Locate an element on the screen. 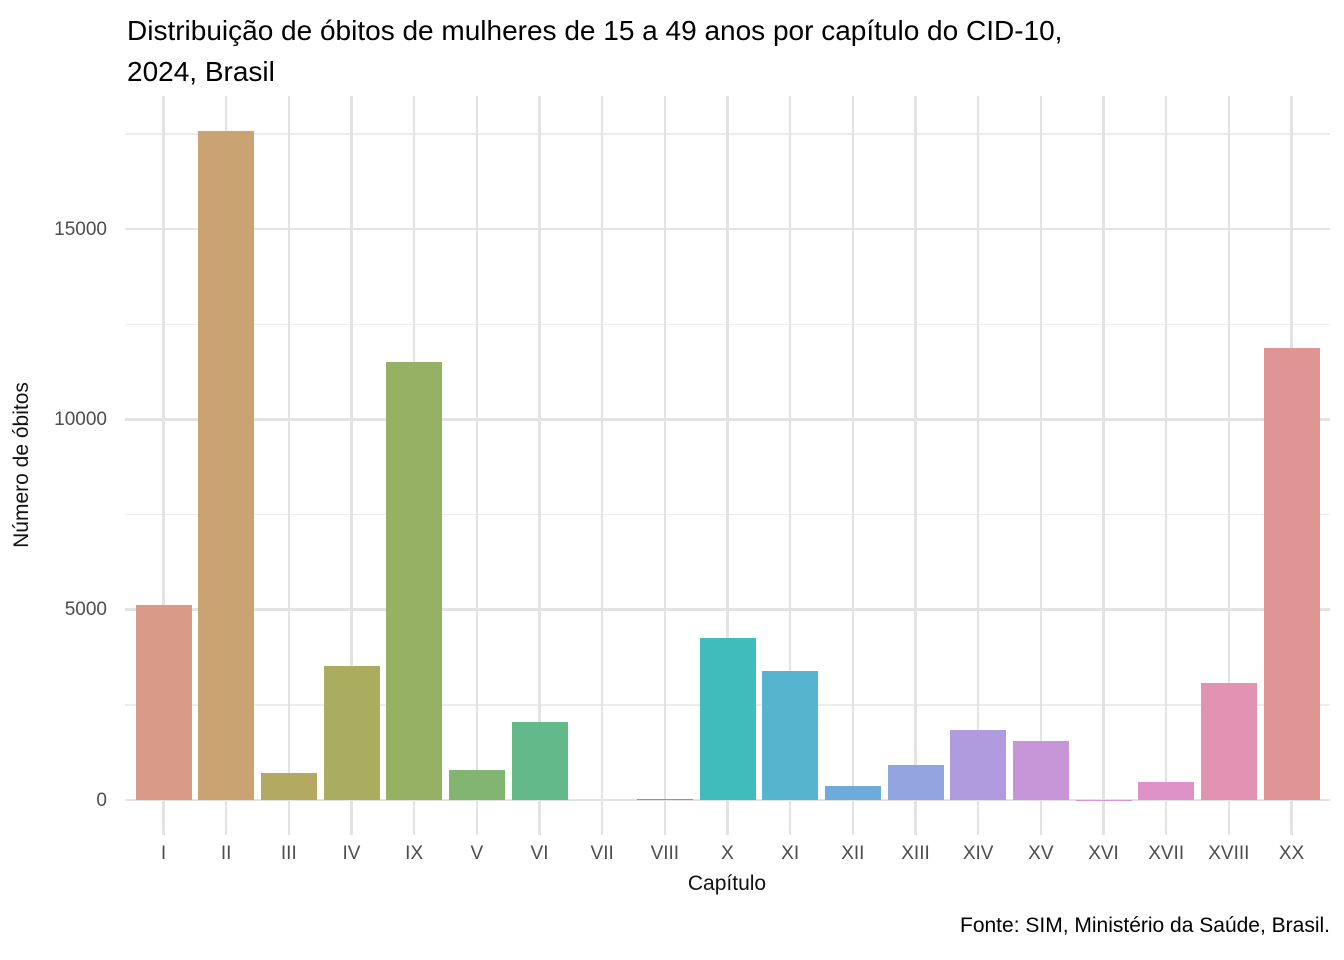  gridline-x-XIV is located at coordinates (978, 465).